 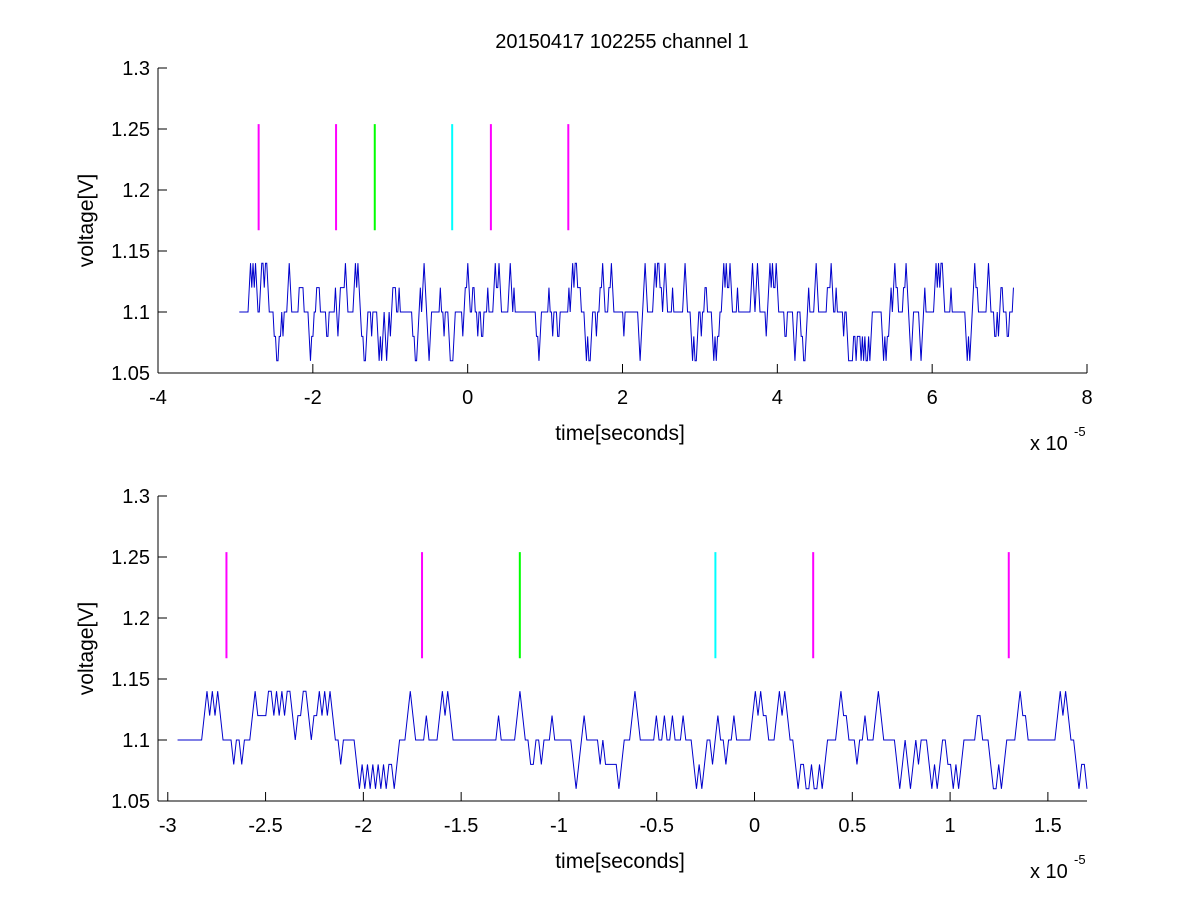 I want to click on chart1-x-tick-label-7: 8, so click(x=1086, y=398).